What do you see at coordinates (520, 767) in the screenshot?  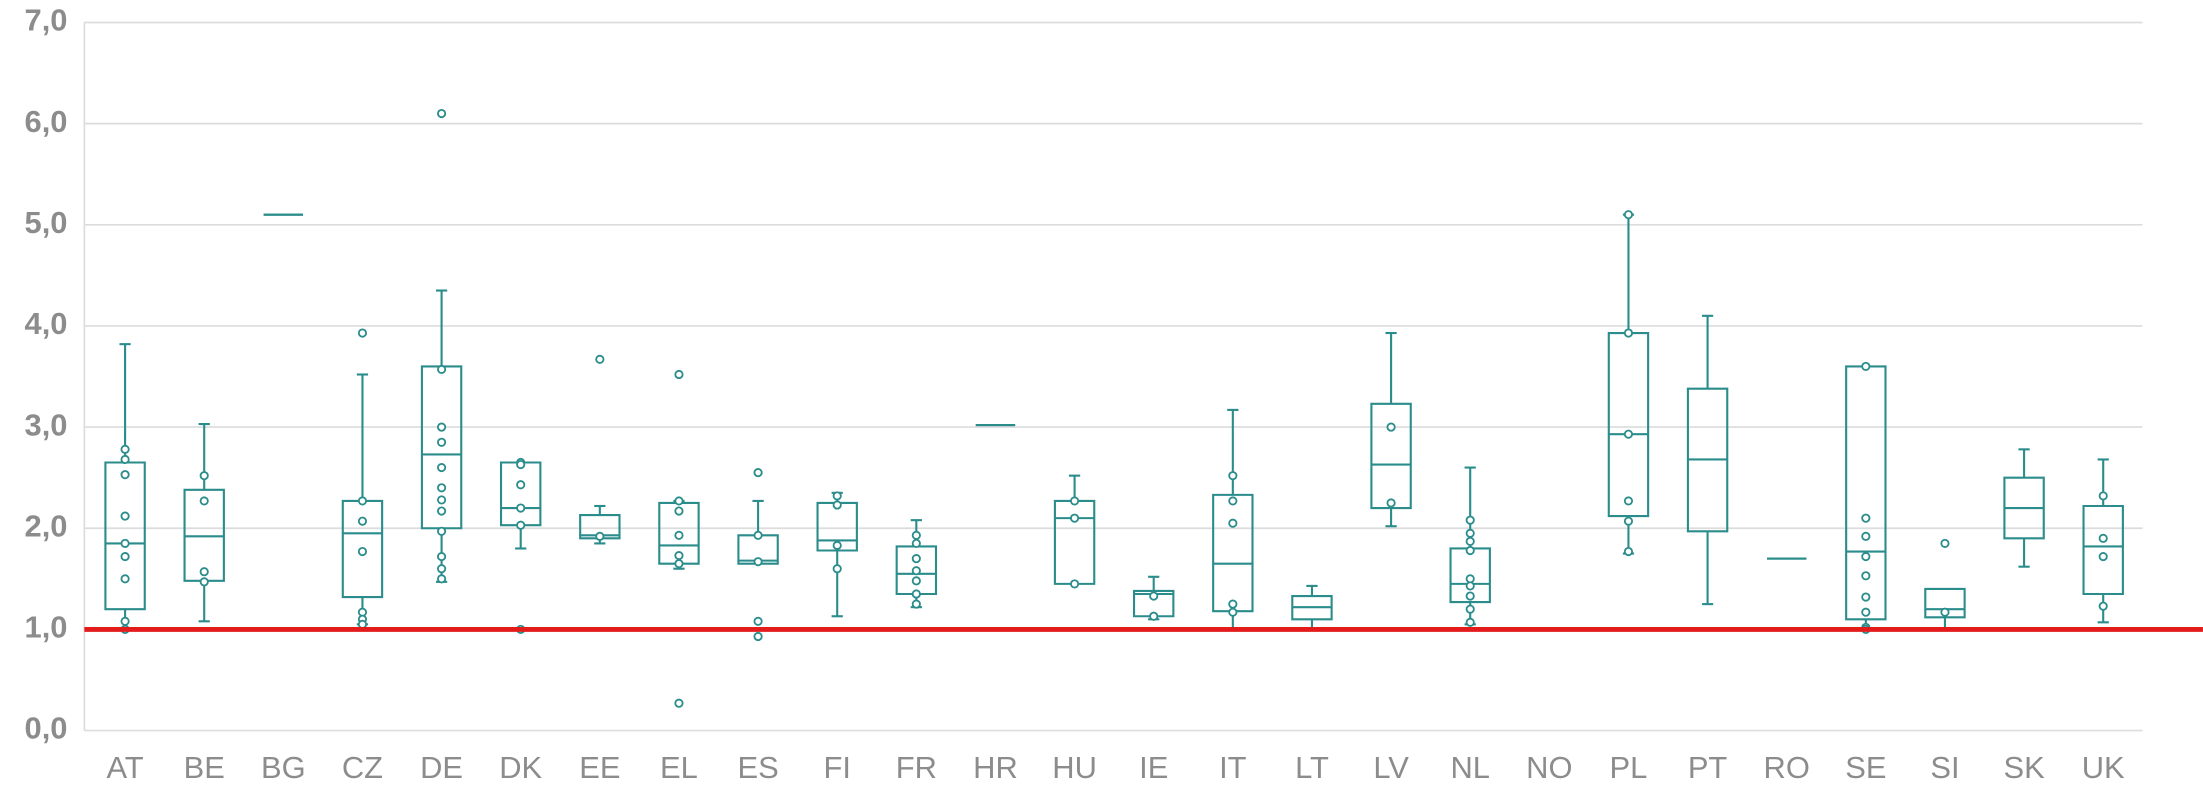 I see `x-tick-label: DK` at bounding box center [520, 767].